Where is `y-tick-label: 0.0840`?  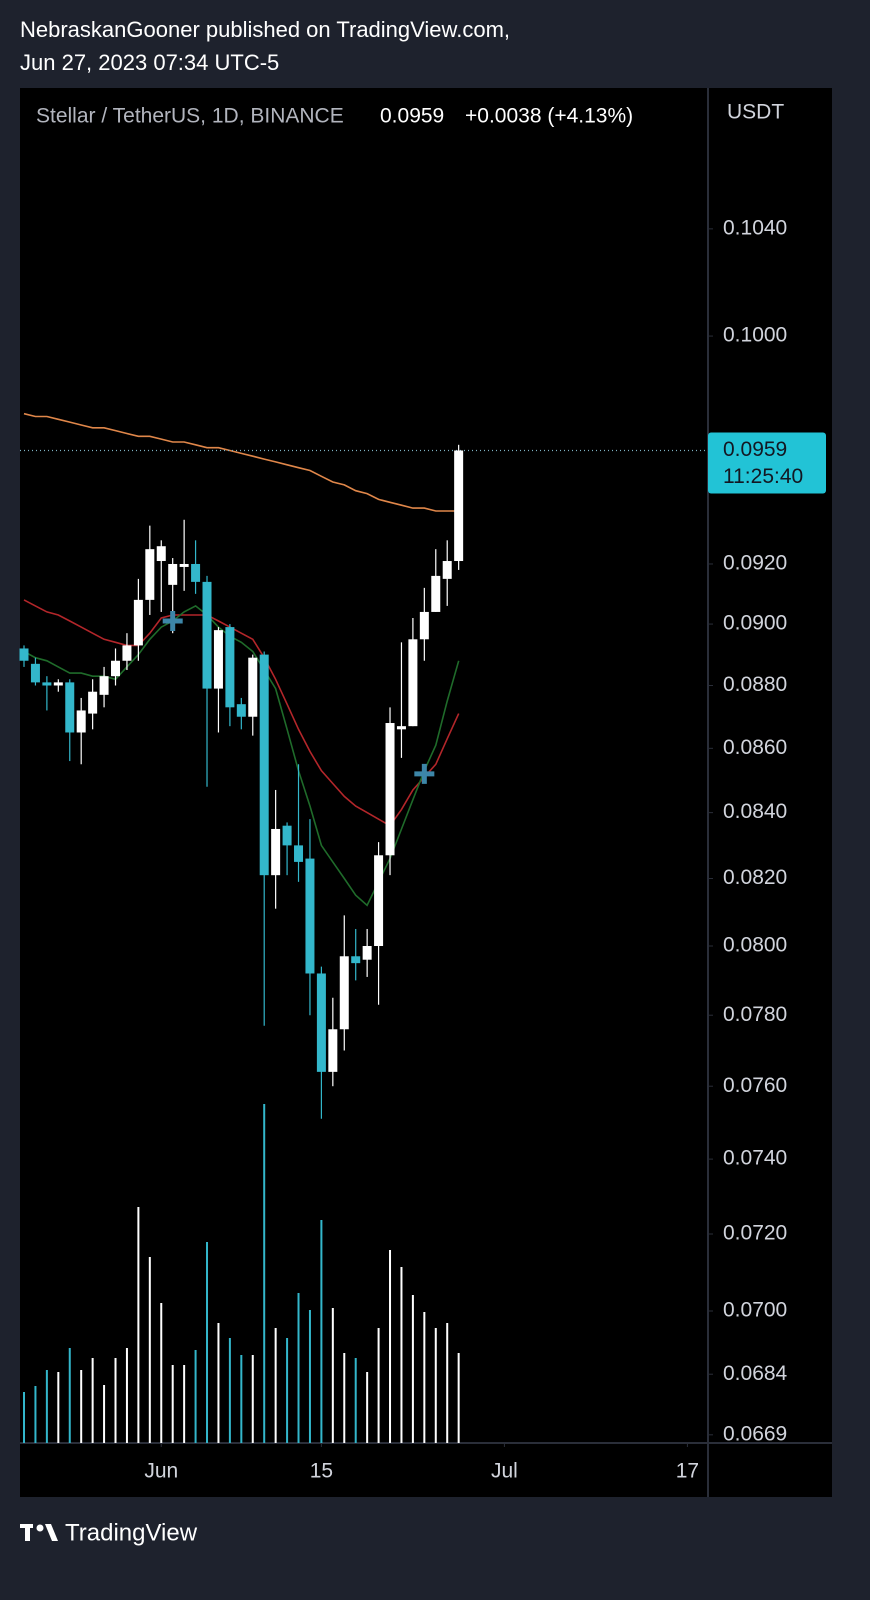 y-tick-label: 0.0840 is located at coordinates (755, 811).